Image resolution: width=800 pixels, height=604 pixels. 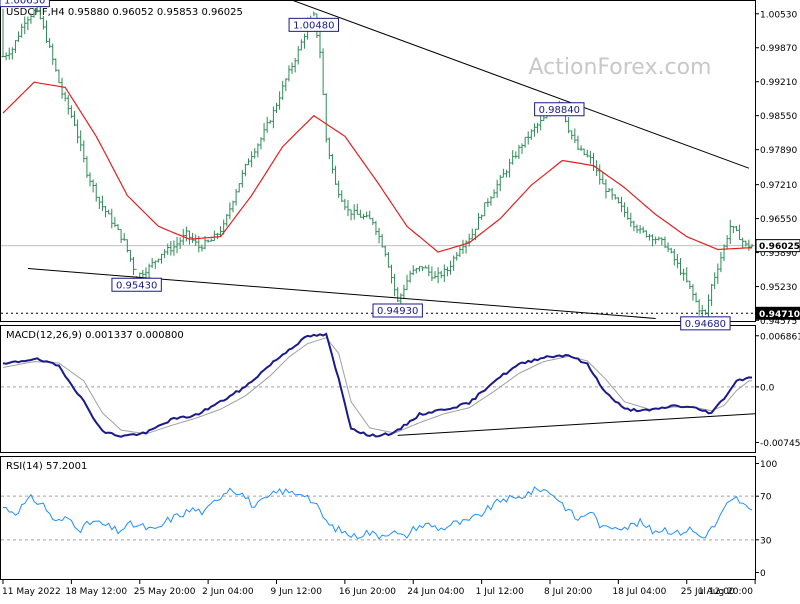 I want to click on time-axis-label: 1 Aug 20:00, so click(x=725, y=592).